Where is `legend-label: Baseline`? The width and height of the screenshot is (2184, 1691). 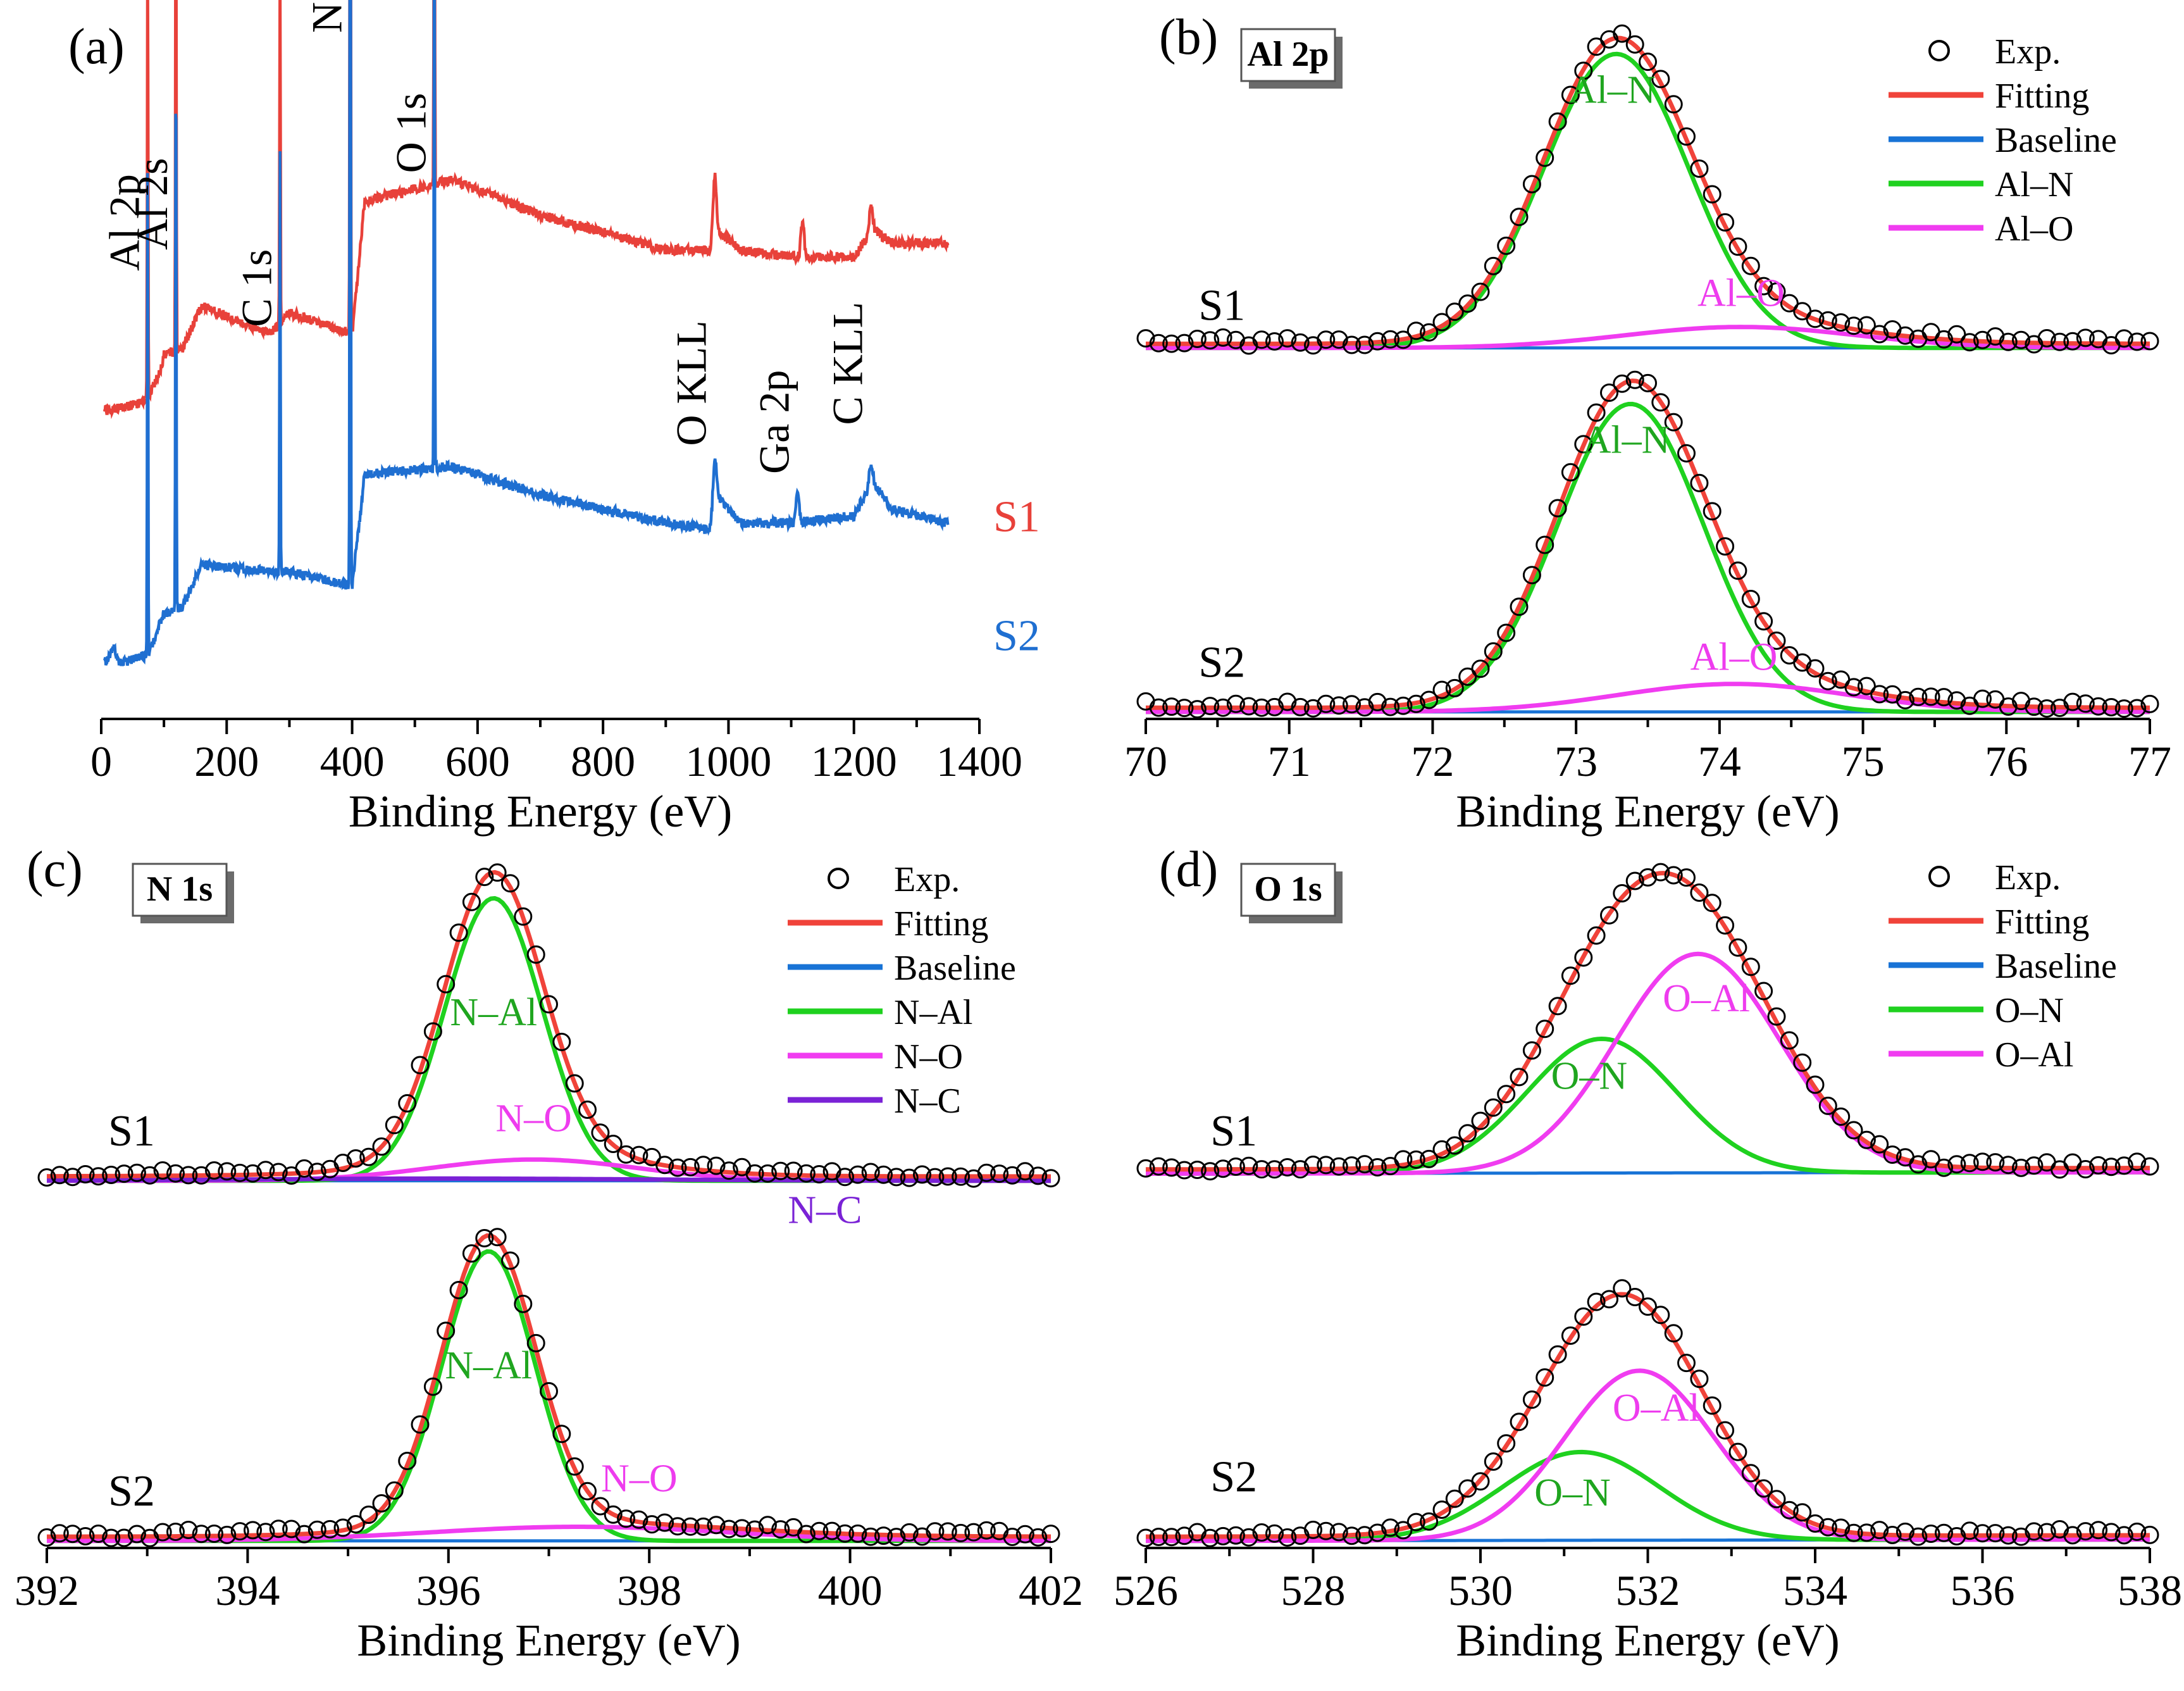
legend-label: Baseline is located at coordinates (955, 969).